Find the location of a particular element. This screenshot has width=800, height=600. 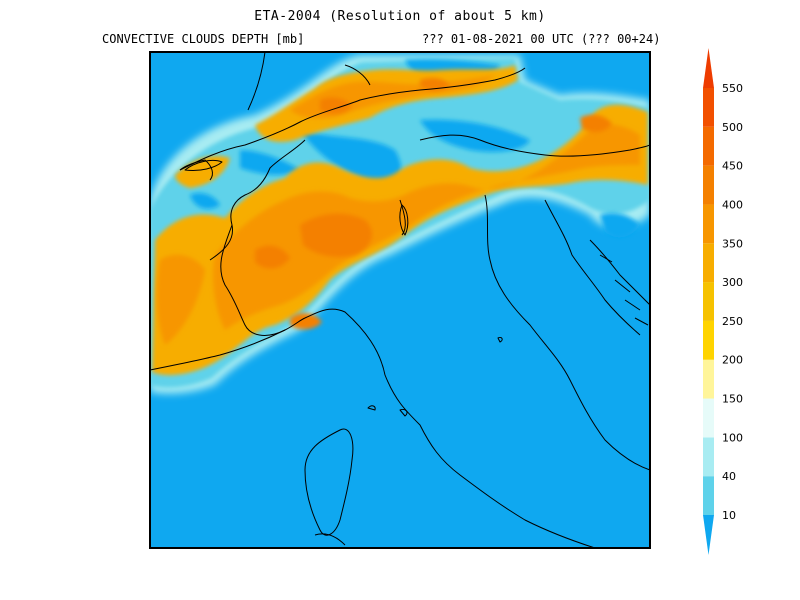

colorbar-tick-label: 150 is located at coordinates (732, 399).